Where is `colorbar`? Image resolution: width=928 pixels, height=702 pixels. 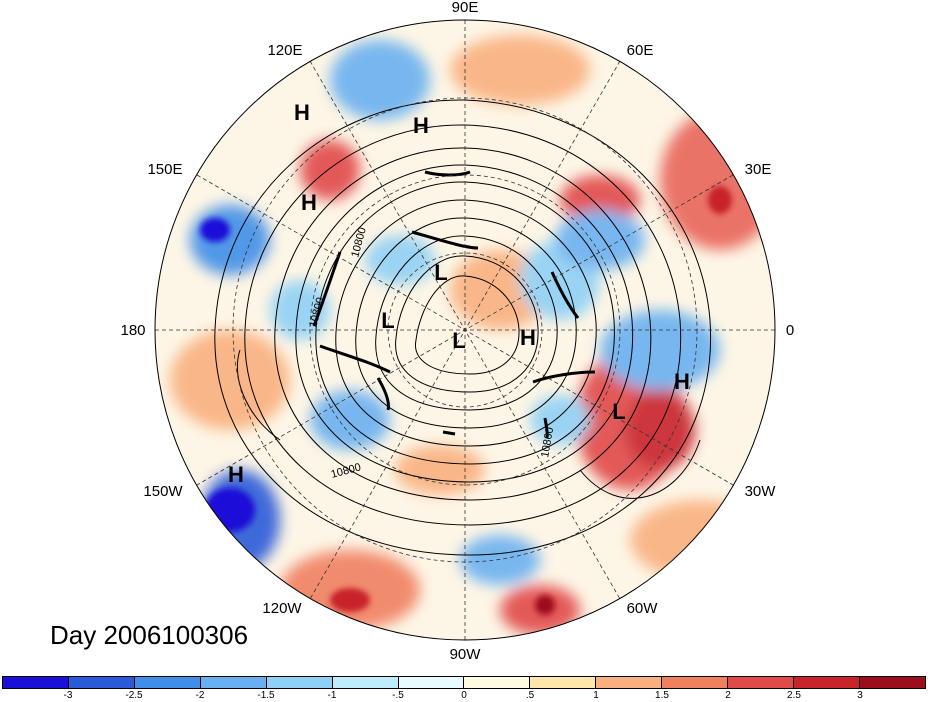
colorbar is located at coordinates (464, 682).